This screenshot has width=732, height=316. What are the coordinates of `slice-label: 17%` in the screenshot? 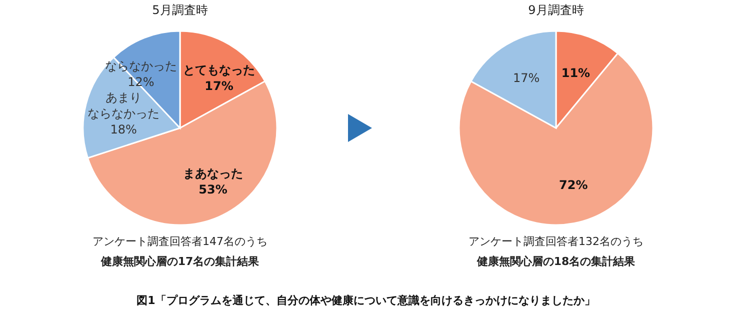 It's located at (526, 77).